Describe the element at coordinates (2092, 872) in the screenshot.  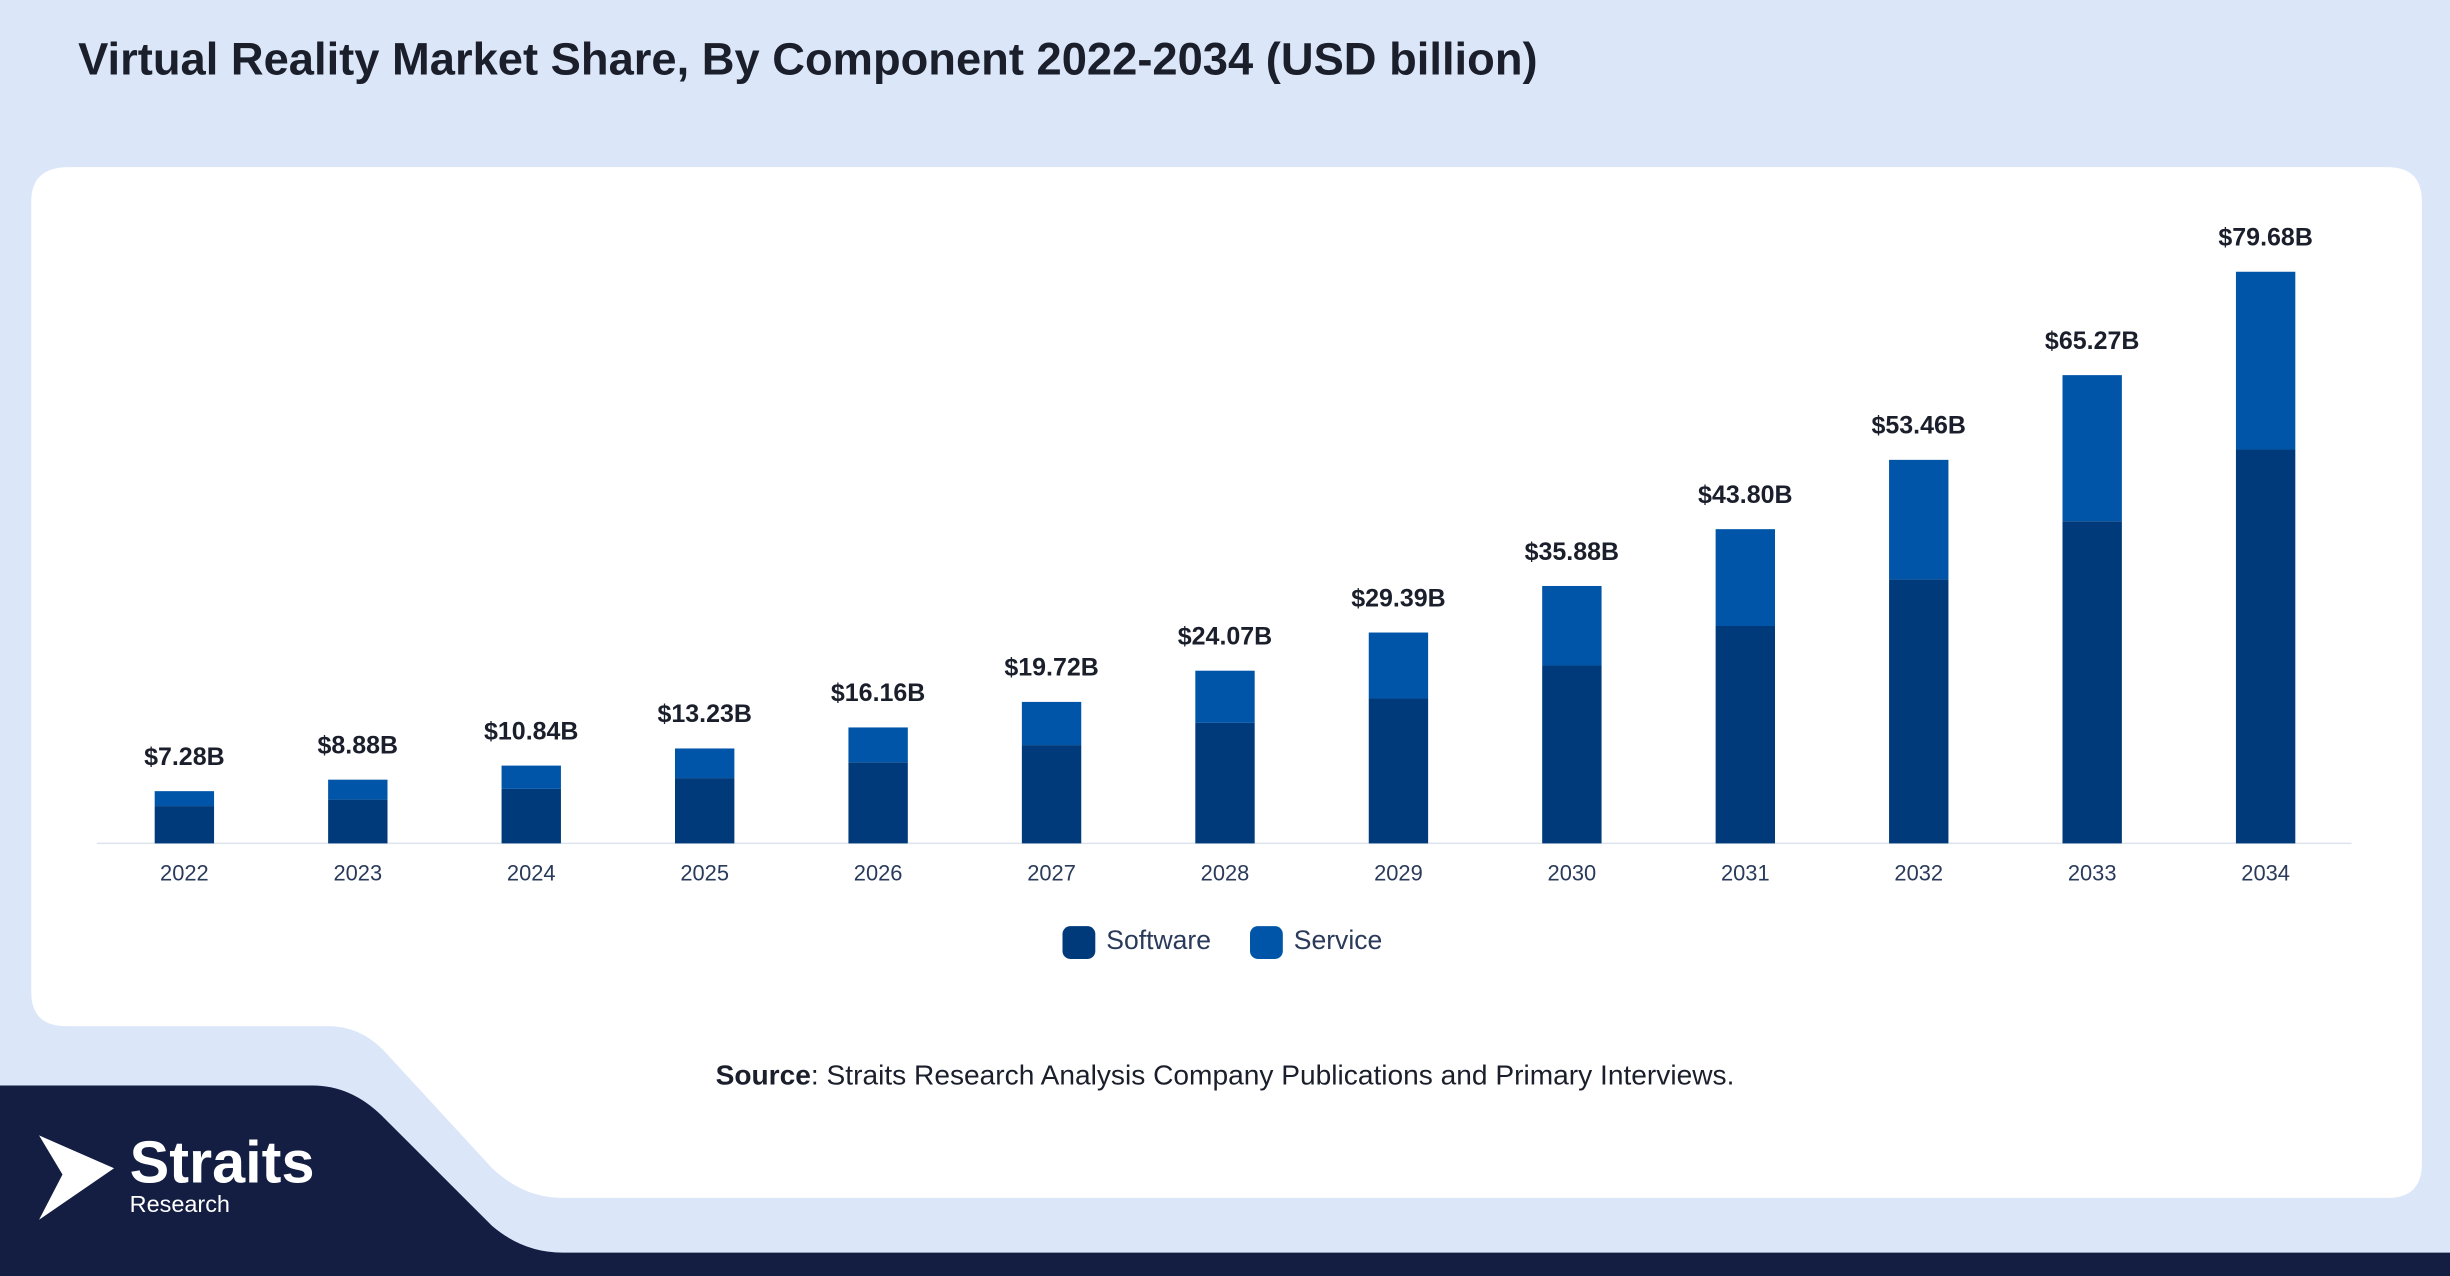
I see `x-tick-label: 2033` at that location.